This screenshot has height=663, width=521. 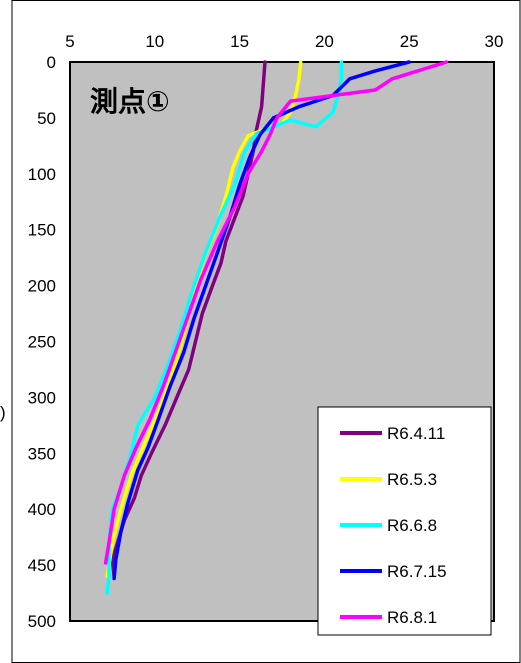 I want to click on x-tick-label: 25, so click(x=409, y=41).